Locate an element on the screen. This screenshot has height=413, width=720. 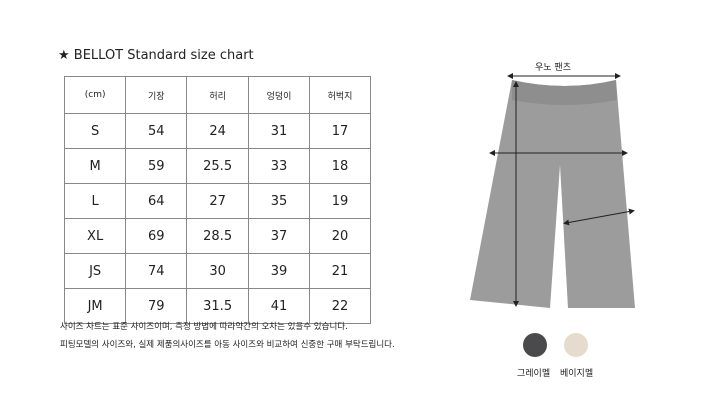
table-cell: 24 is located at coordinates (218, 131).